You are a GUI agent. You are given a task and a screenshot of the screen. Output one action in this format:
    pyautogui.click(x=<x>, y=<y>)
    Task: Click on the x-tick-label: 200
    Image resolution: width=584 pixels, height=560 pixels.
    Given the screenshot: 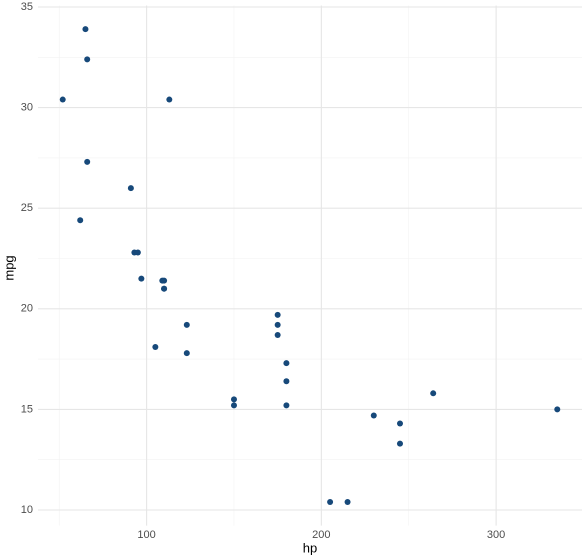 What is the action you would take?
    pyautogui.click(x=321, y=535)
    